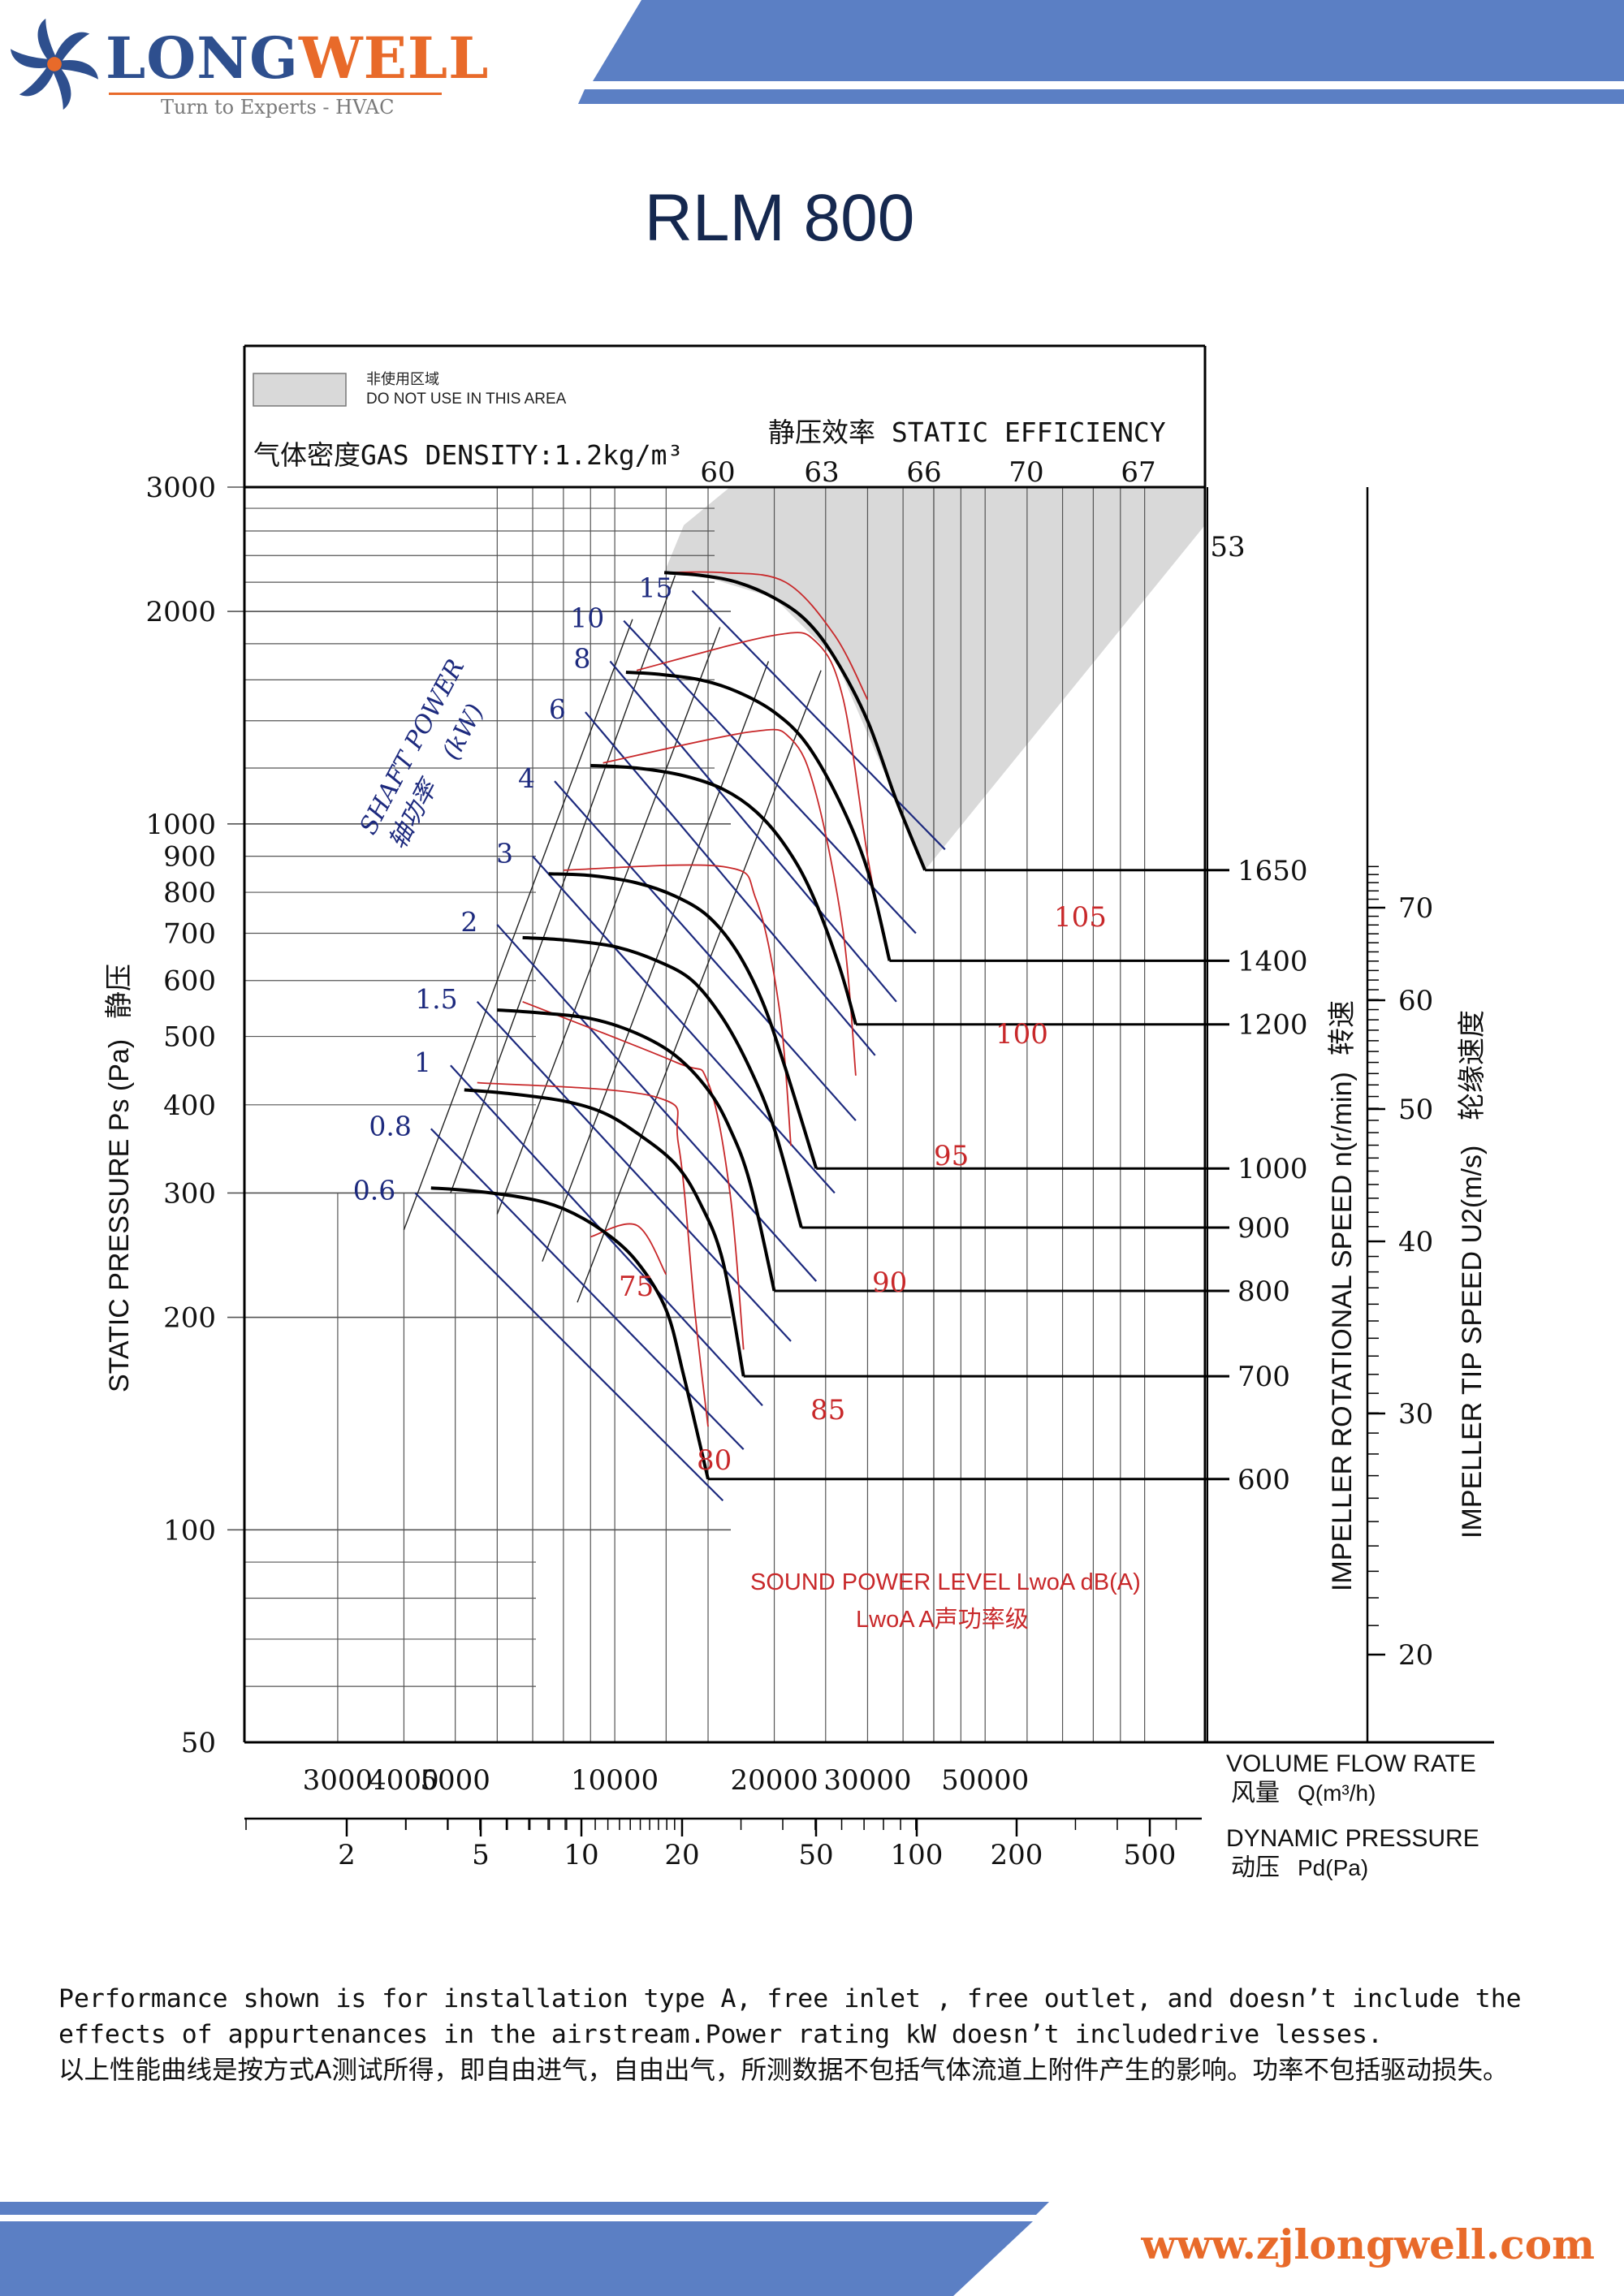  I want to click on tip-speed-axis-title-cn: 轮缘速度, so click(1472, 1065).